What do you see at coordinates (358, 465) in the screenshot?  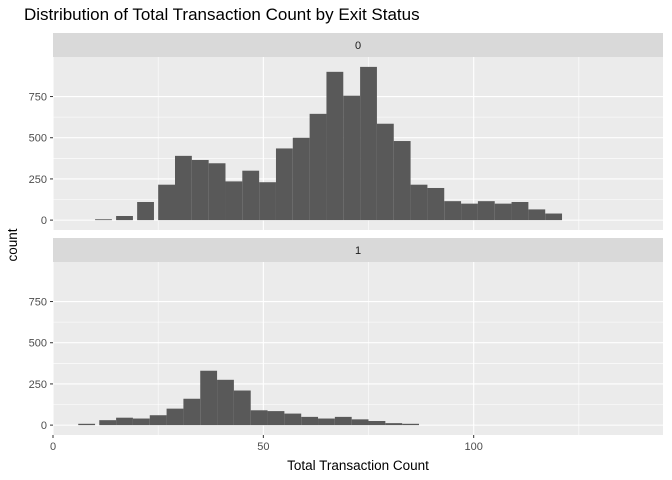 I see `x-axis-title: Total Transaction Count` at bounding box center [358, 465].